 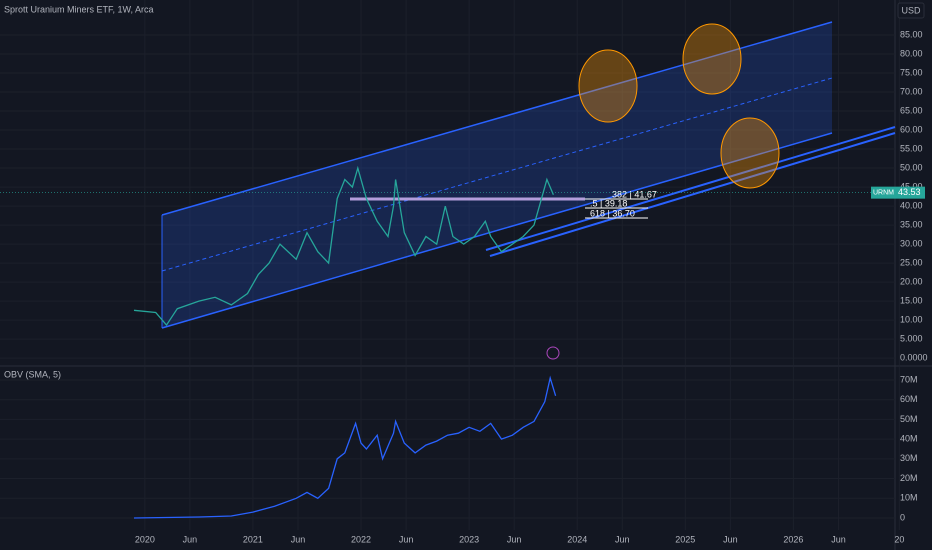 I want to click on y-tick-label: 50M, so click(x=909, y=419).